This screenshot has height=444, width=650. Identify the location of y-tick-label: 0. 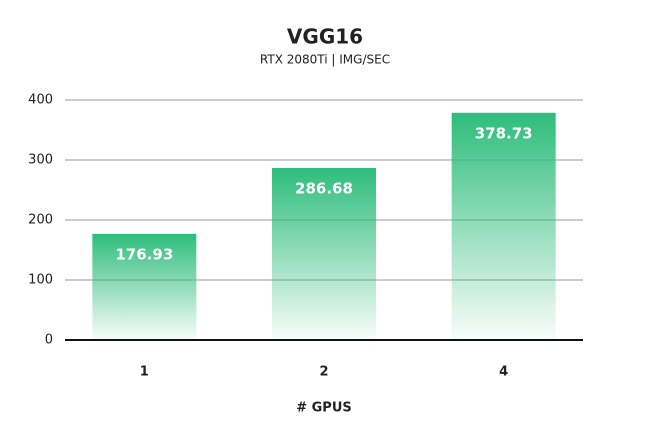
(49, 340).